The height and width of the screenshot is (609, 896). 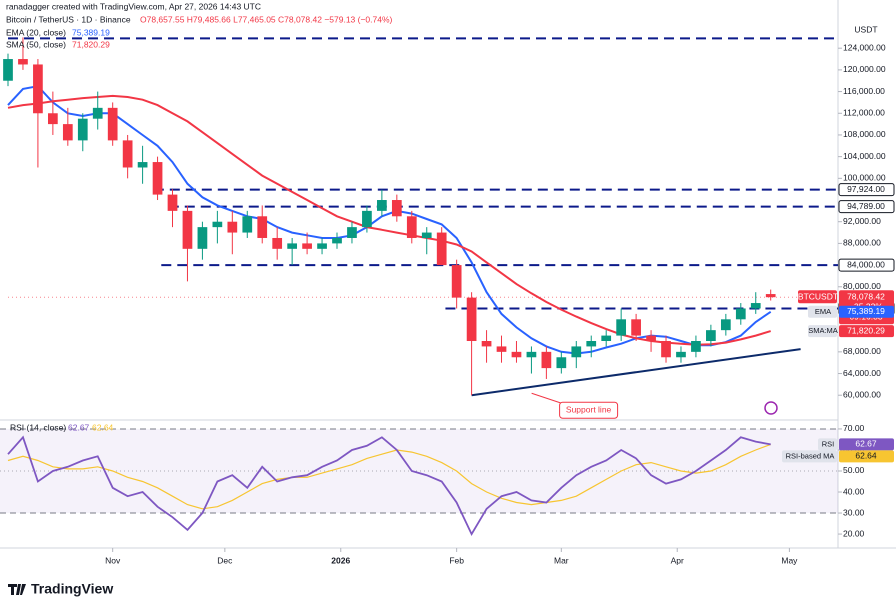 I want to click on brand-logo: TradingView, so click(x=60, y=589).